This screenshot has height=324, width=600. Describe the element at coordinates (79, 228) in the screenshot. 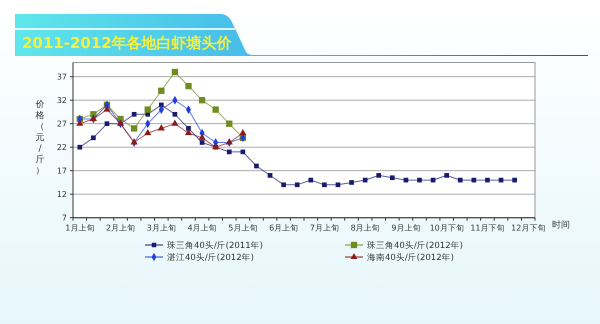

I see `x-tick-label: 1月上旬` at that location.